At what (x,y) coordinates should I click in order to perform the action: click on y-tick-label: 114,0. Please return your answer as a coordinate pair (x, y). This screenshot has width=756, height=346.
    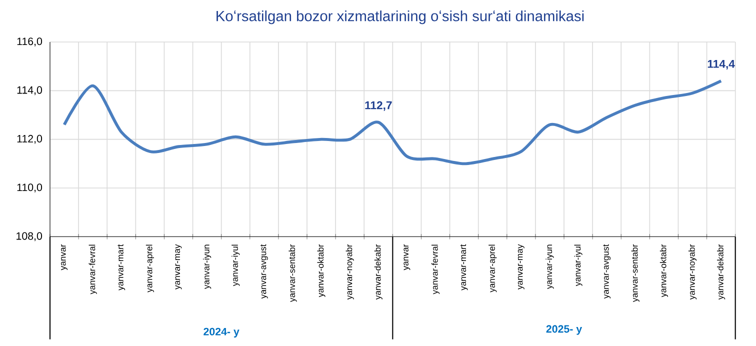
    Looking at the image, I should click on (29, 91).